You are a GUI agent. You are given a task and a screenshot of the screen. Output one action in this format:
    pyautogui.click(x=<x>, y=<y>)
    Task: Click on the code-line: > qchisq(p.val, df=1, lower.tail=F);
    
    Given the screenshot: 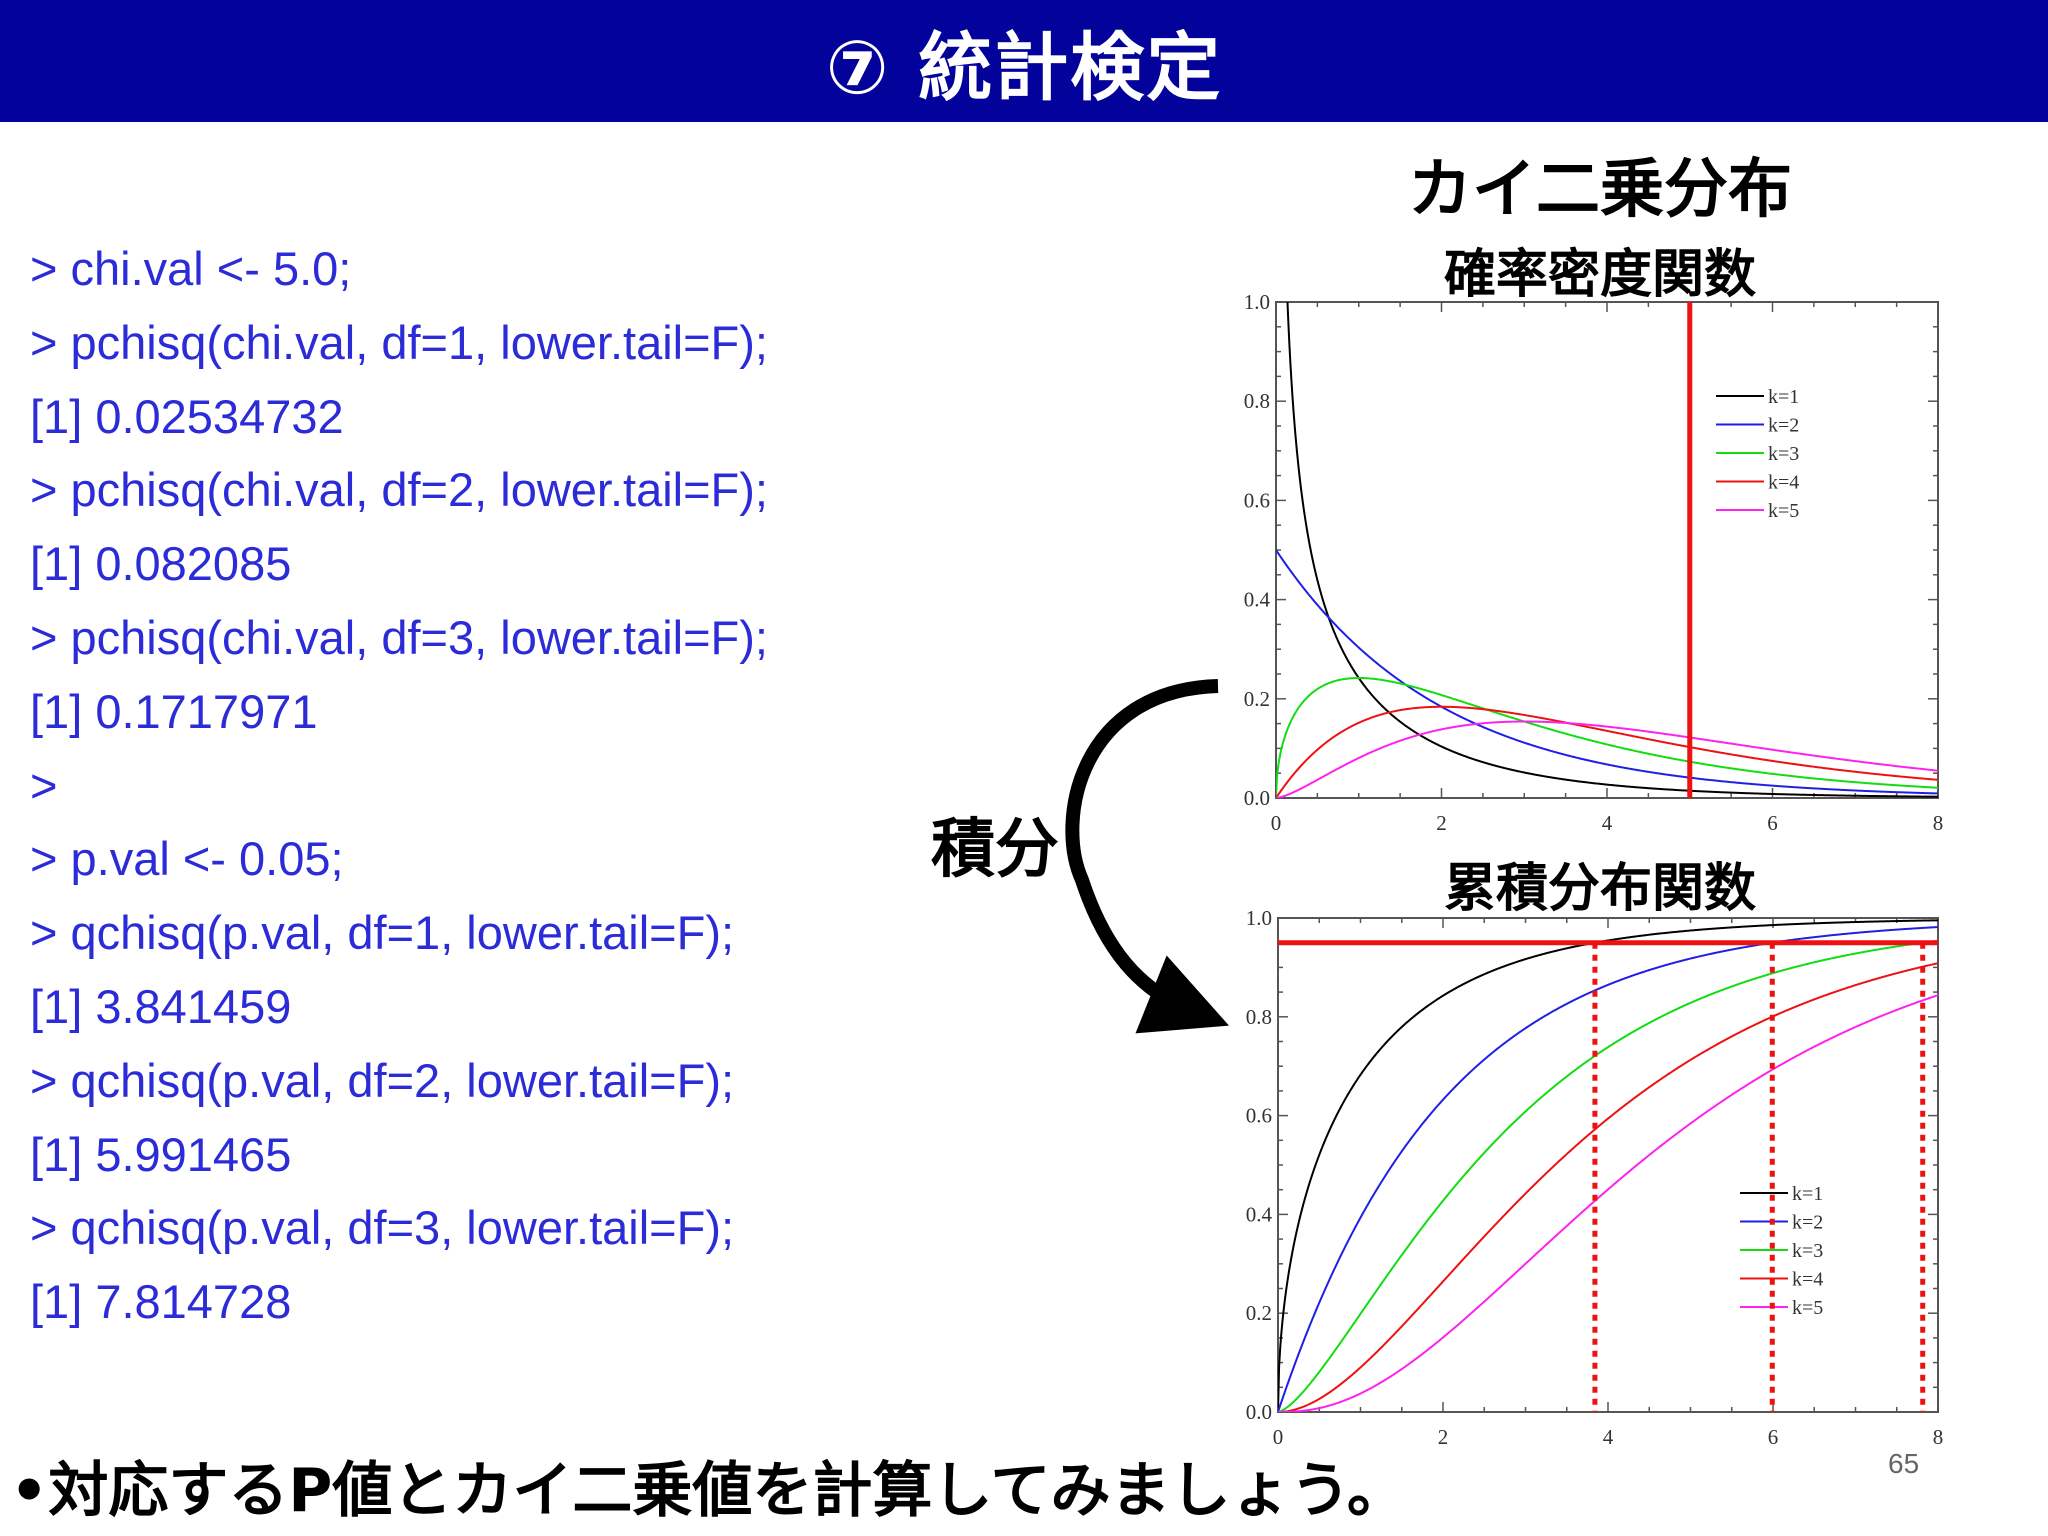 What is the action you would take?
    pyautogui.click(x=382, y=933)
    